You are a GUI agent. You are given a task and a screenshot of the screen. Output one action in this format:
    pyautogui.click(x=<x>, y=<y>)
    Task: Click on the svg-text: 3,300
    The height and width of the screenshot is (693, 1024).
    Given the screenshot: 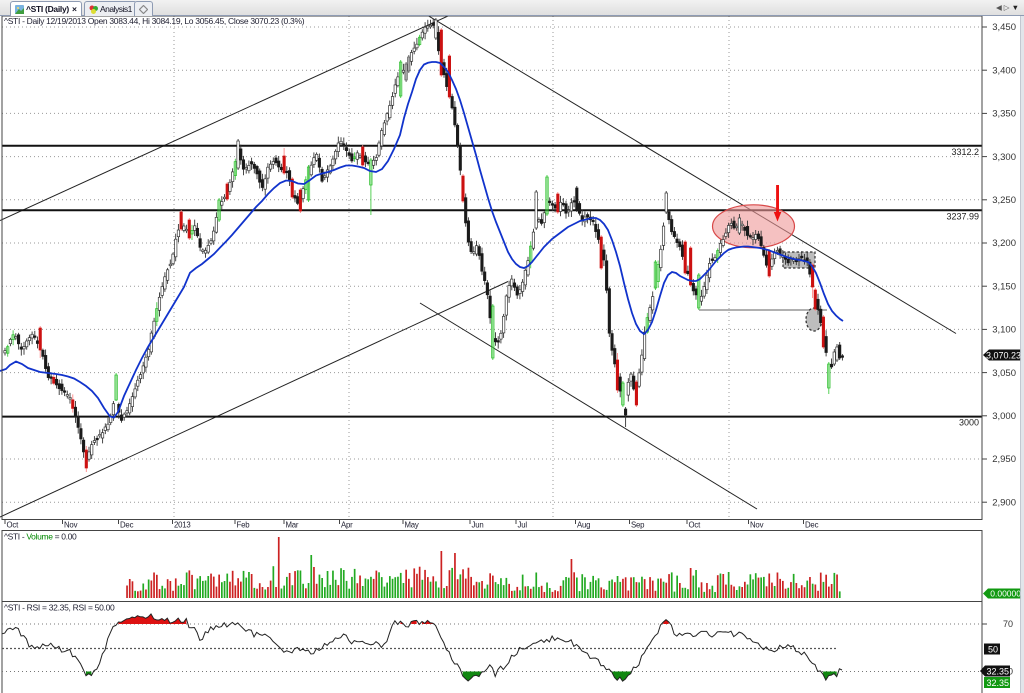 What is the action you would take?
    pyautogui.click(x=1004, y=157)
    